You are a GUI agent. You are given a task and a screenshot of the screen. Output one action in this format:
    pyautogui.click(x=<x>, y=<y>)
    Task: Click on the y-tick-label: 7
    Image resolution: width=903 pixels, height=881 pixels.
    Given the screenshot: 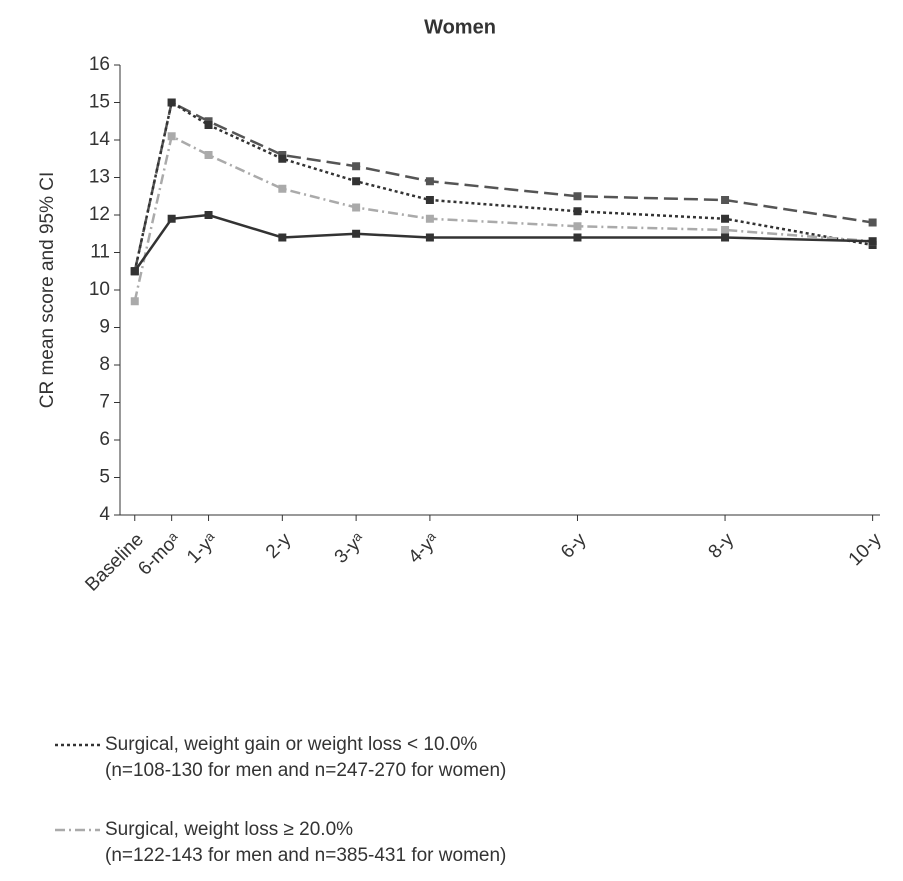 What is the action you would take?
    pyautogui.click(x=104, y=402)
    